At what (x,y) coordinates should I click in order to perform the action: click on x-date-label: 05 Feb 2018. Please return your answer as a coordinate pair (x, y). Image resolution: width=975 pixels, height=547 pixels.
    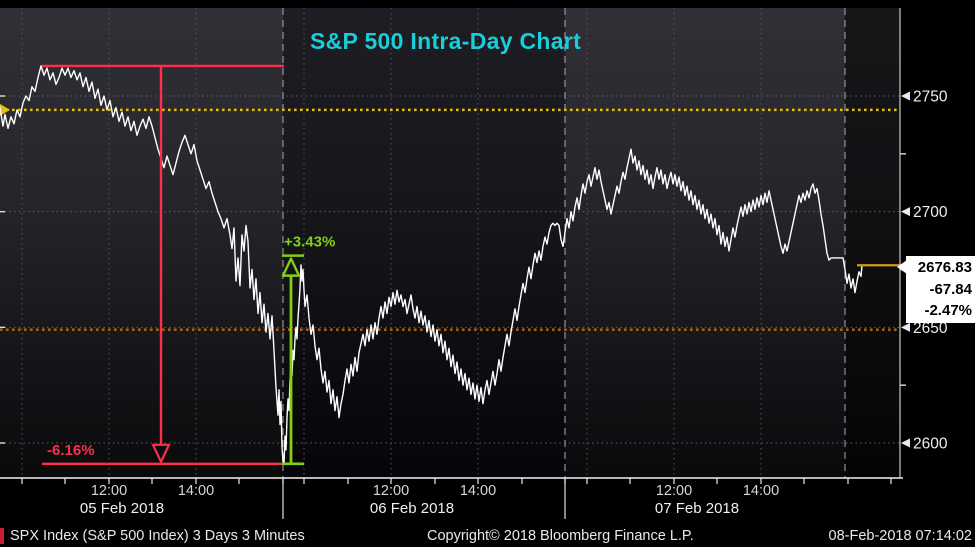
    Looking at the image, I should click on (122, 508).